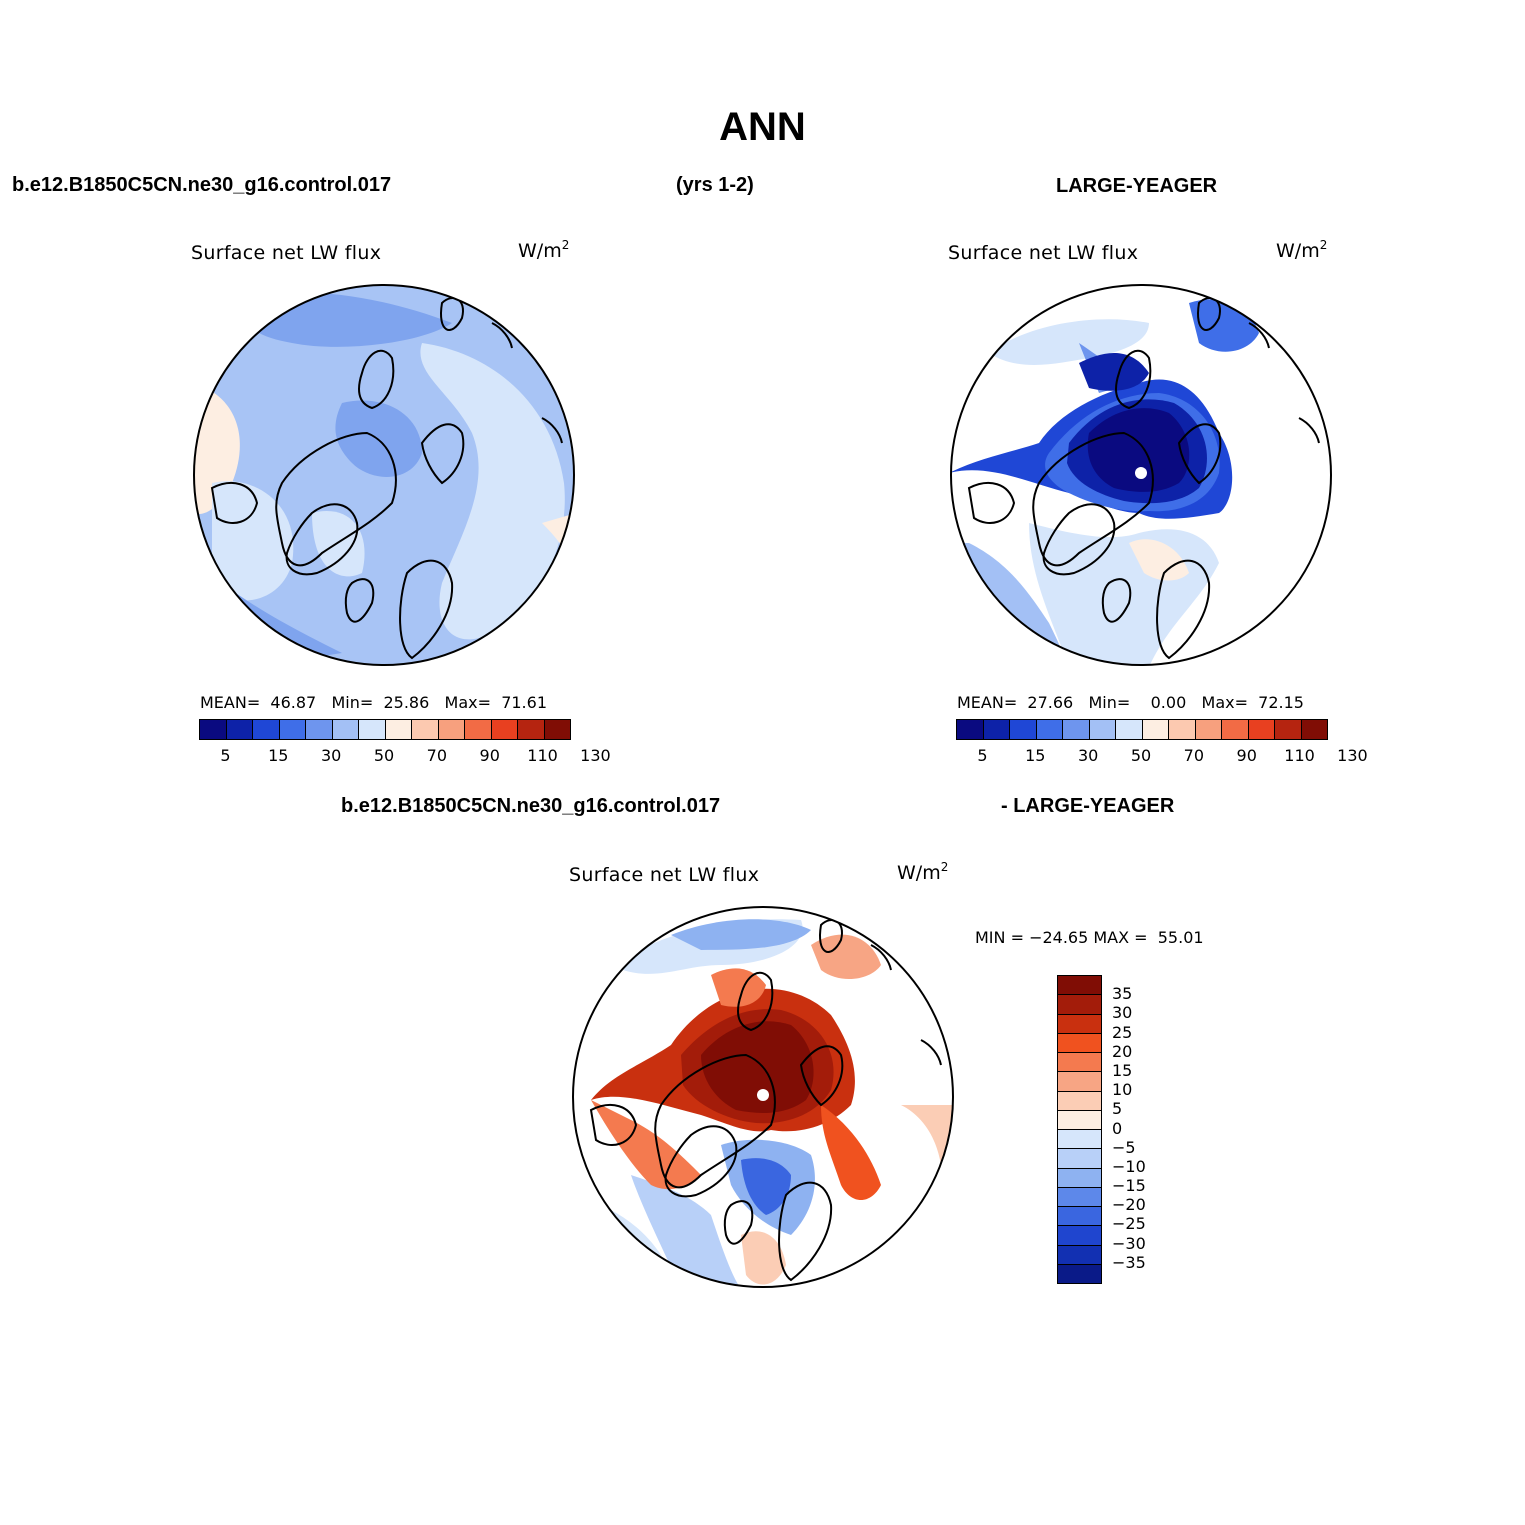 This screenshot has height=1525, width=1525. What do you see at coordinates (1035, 755) in the screenshot?
I see `panel-reference-colorbar-tick-label: 15` at bounding box center [1035, 755].